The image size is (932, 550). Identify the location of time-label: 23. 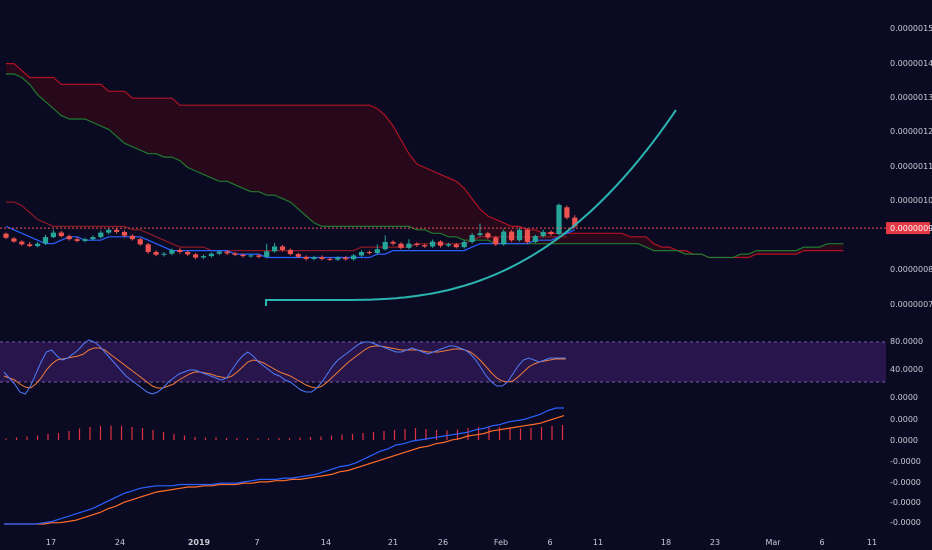
(715, 542).